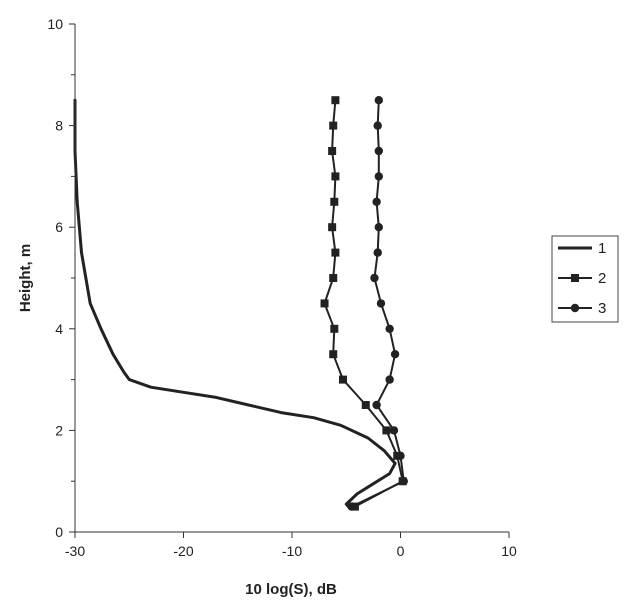 This screenshot has height=610, width=633. I want to click on y-tick-label: 8, so click(59, 126).